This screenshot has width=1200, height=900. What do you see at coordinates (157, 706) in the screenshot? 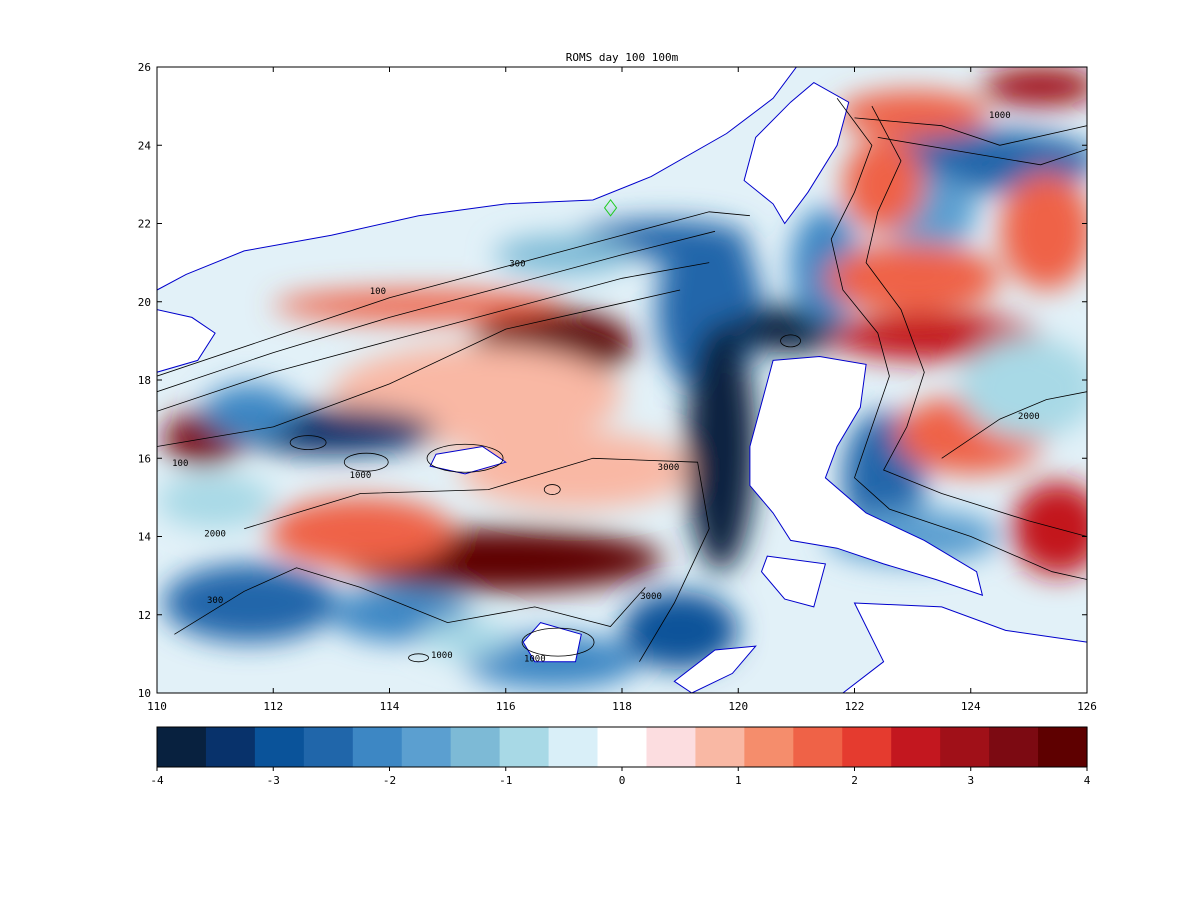
I see `lon-tick-label: 110` at bounding box center [157, 706].